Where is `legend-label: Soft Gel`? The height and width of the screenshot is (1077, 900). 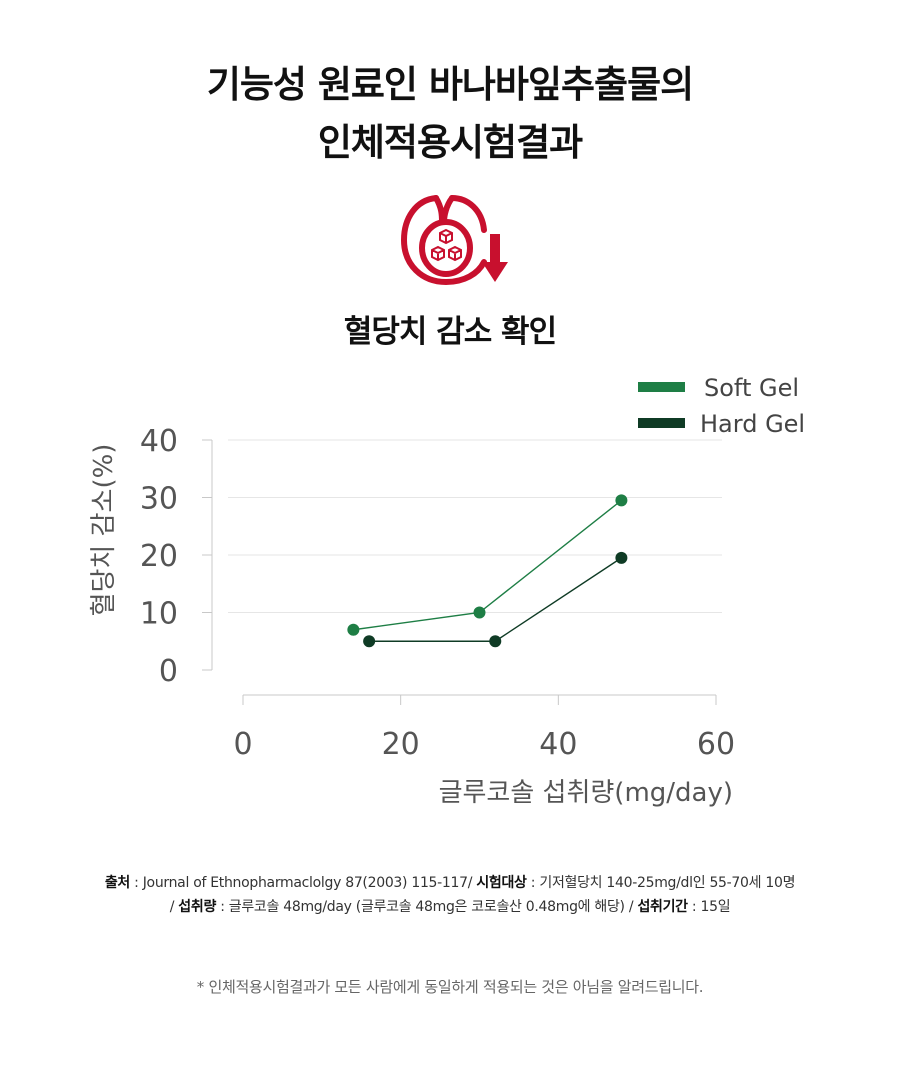
legend-label: Soft Gel is located at coordinates (751, 388).